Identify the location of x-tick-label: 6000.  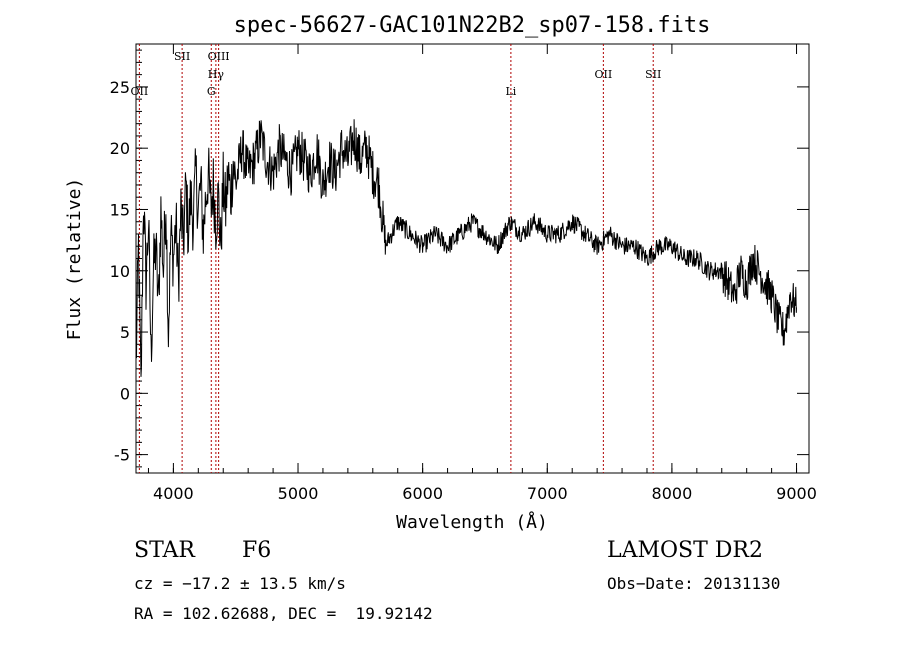
(422, 493).